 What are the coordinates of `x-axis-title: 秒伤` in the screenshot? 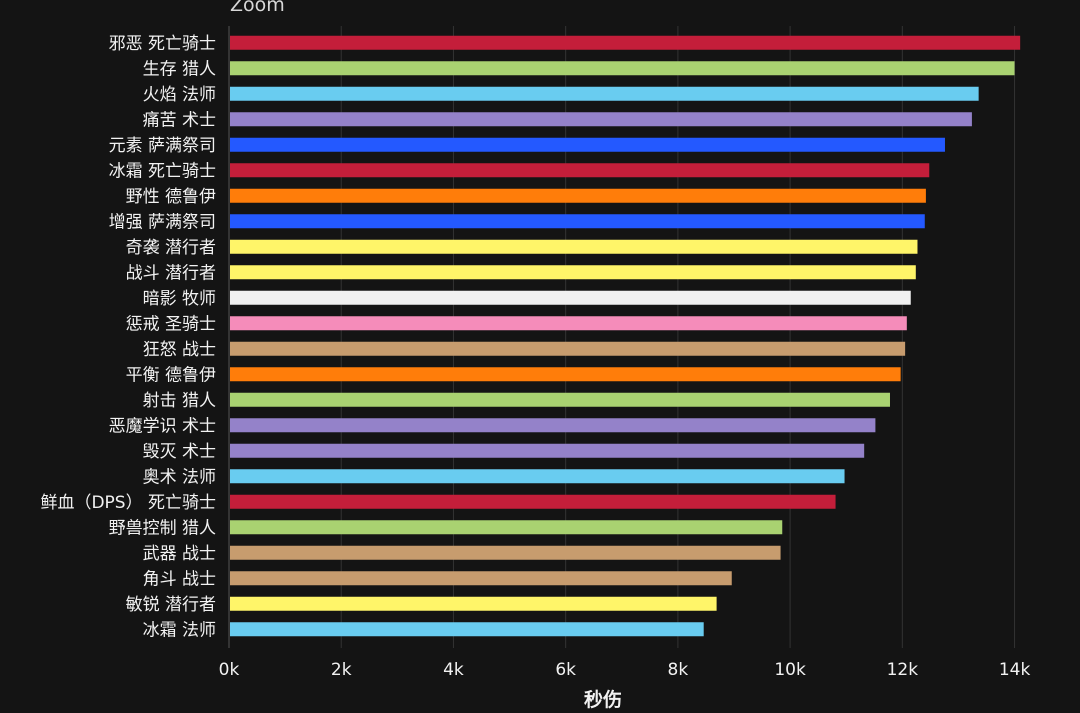 It's located at (603, 699).